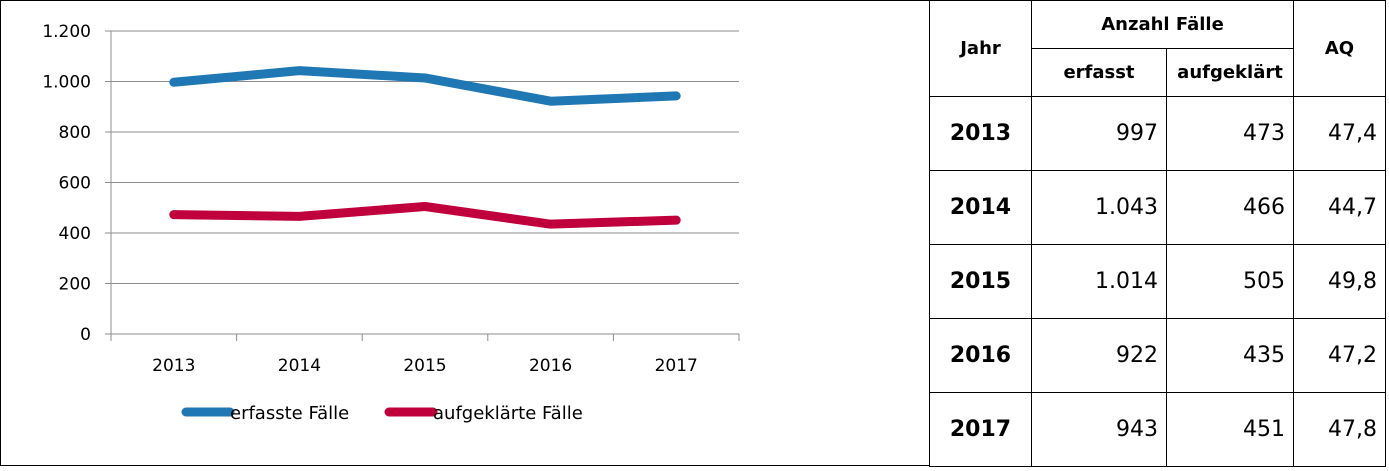  Describe the element at coordinates (1339, 281) in the screenshot. I see `cell-aq: 49,8` at that location.